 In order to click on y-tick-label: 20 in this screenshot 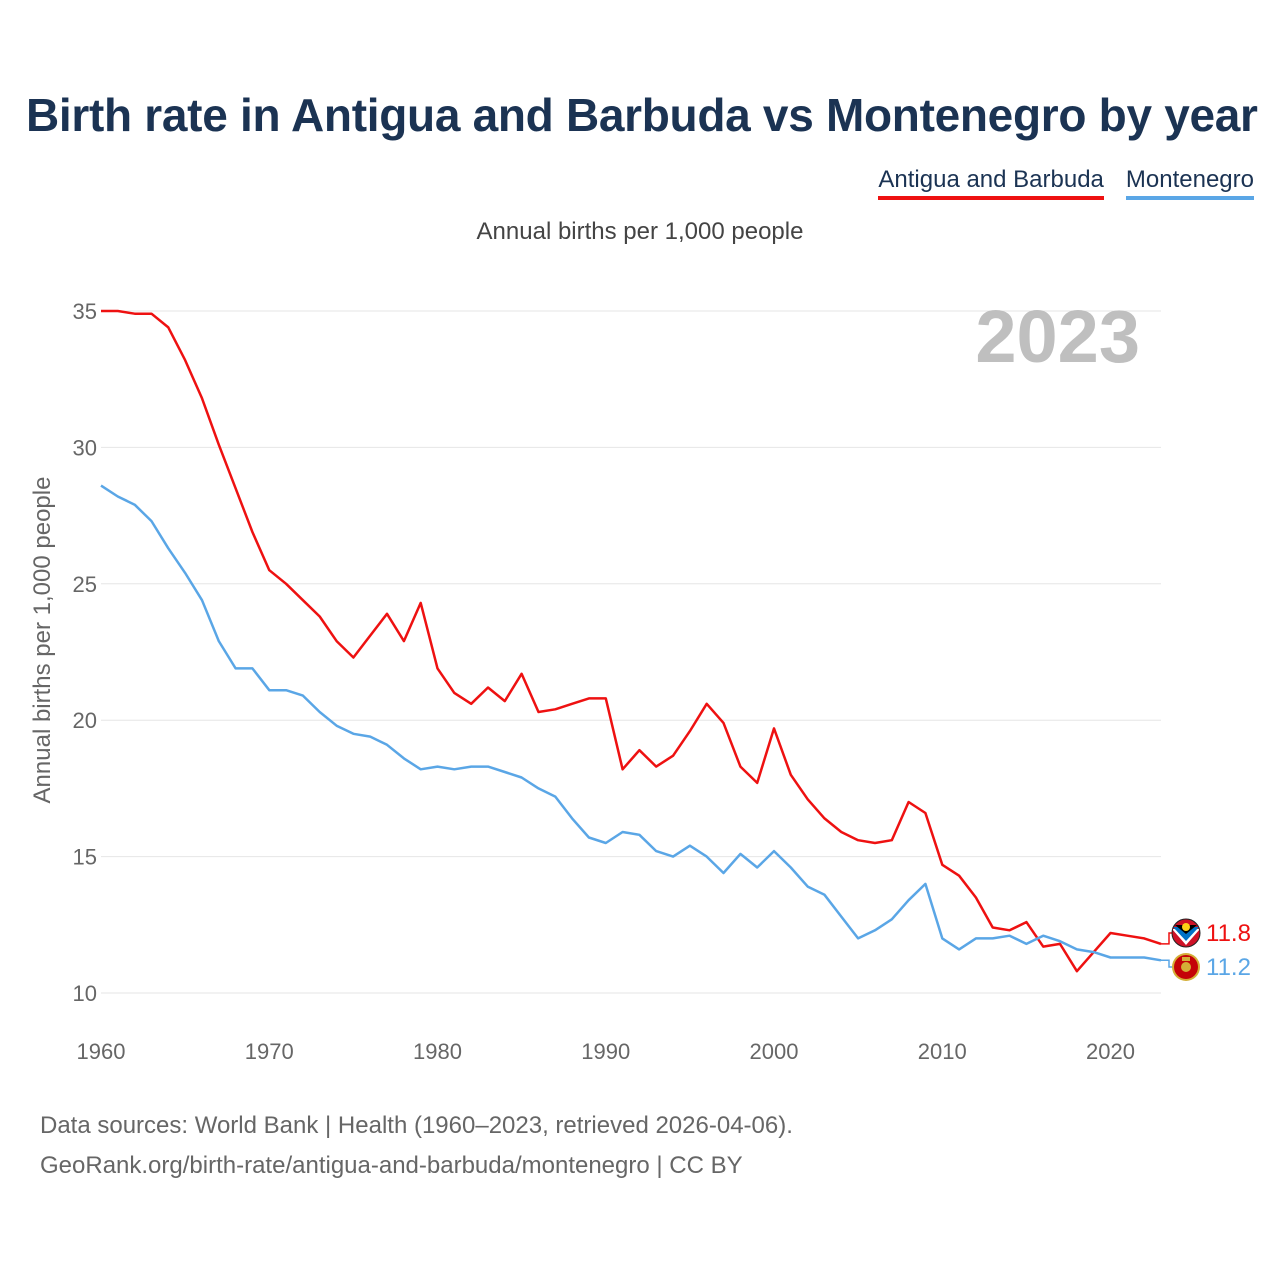, I will do `click(85, 720)`.